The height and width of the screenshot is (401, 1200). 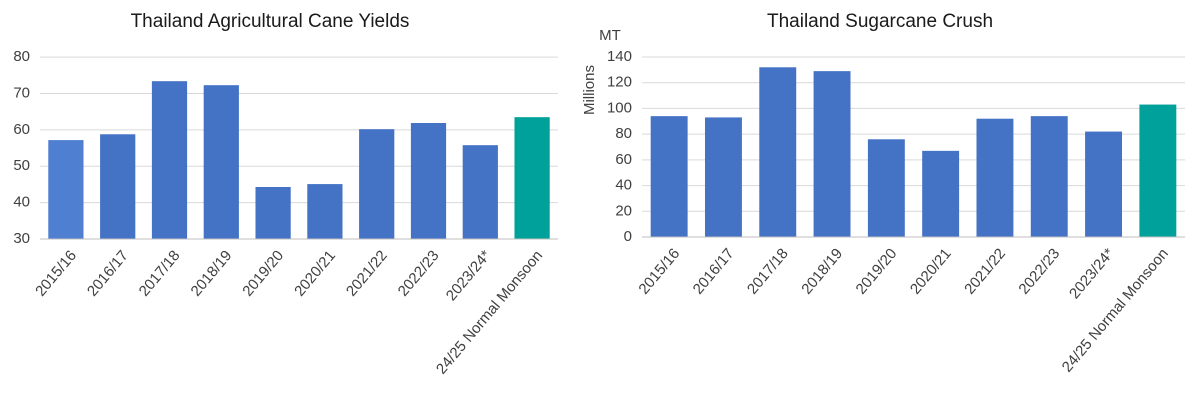 I want to click on y-tick-label: 120, so click(x=619, y=82).